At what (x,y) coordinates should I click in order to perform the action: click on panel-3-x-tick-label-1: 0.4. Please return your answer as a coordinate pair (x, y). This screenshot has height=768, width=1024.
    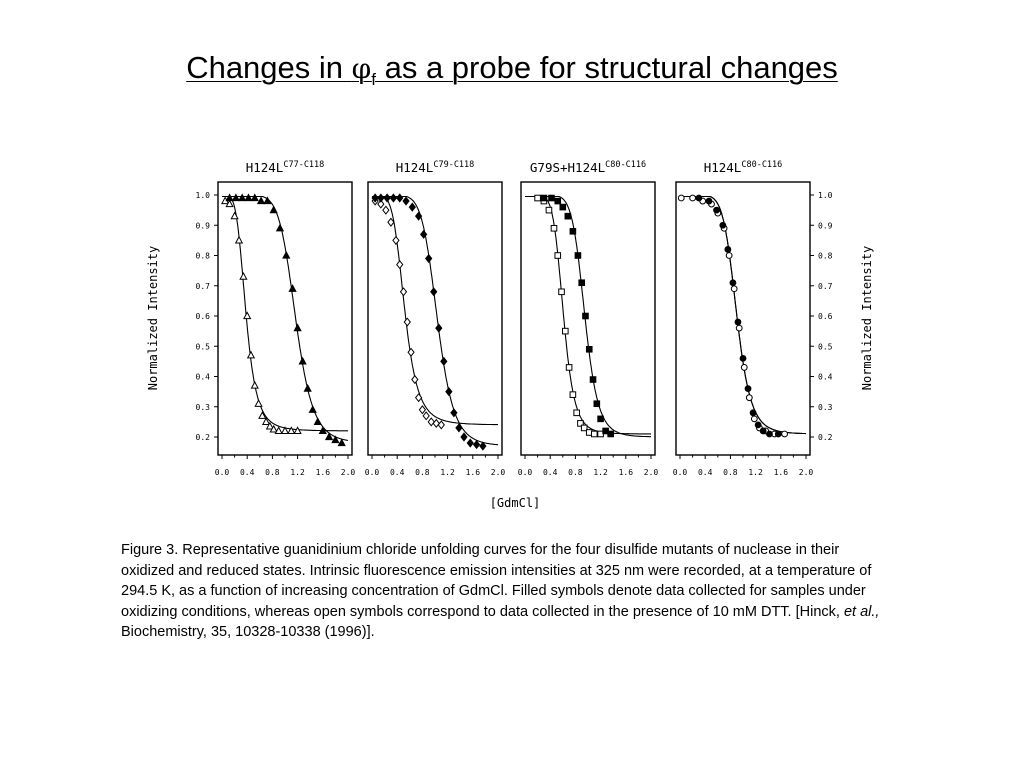
    Looking at the image, I should click on (550, 472).